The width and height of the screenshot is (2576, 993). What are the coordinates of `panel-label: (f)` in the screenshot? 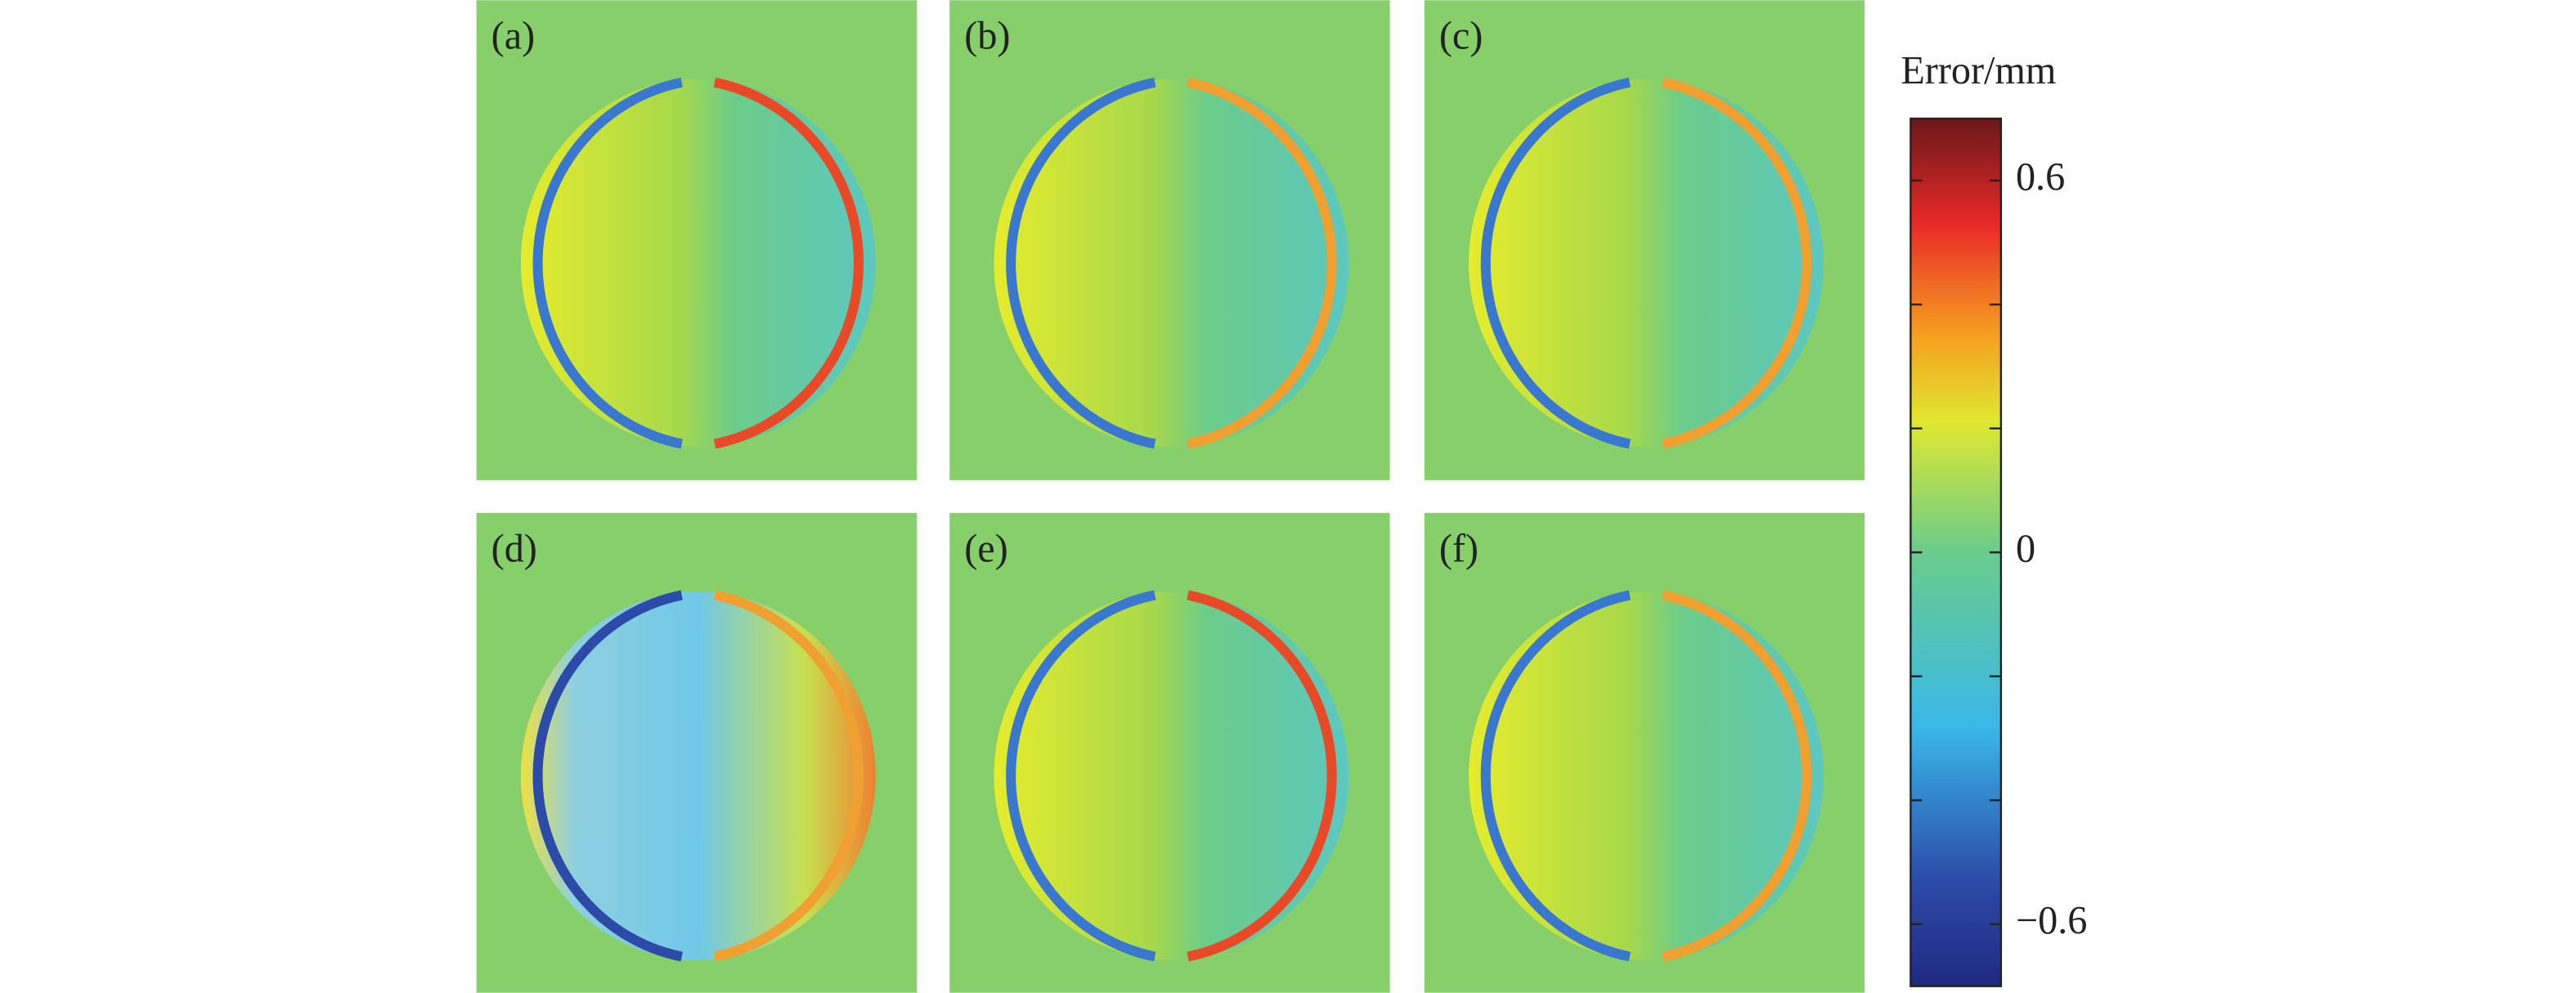 It's located at (1459, 549).